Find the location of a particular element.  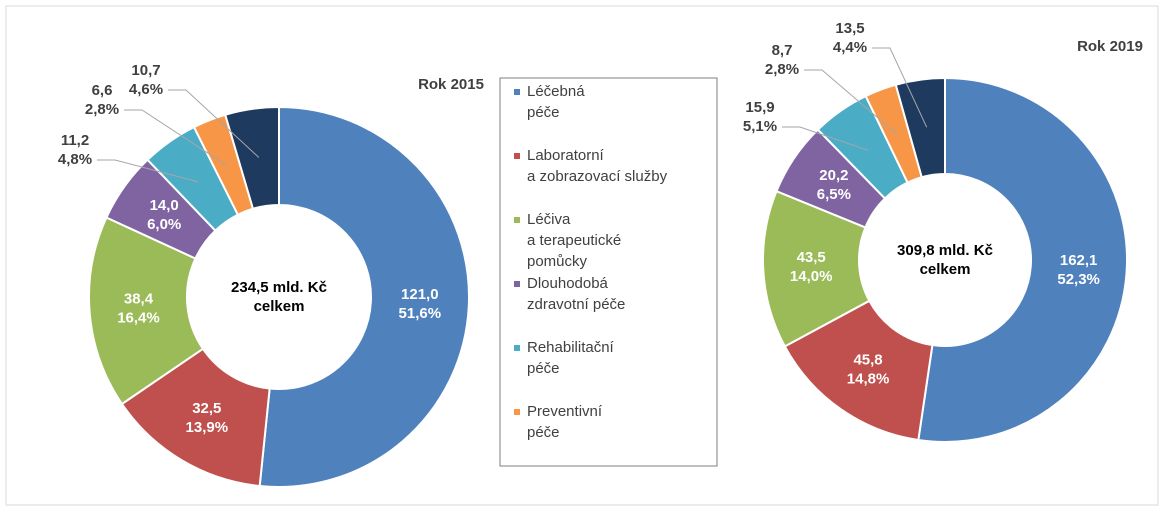

value-label: 6,6 is located at coordinates (102, 90).